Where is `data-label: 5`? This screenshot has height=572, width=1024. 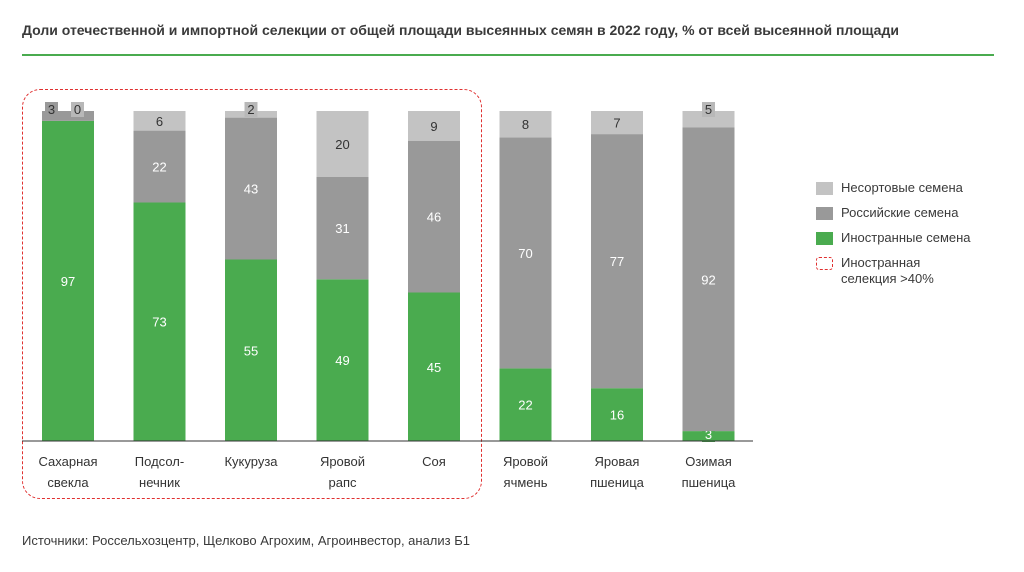 data-label: 5 is located at coordinates (708, 109).